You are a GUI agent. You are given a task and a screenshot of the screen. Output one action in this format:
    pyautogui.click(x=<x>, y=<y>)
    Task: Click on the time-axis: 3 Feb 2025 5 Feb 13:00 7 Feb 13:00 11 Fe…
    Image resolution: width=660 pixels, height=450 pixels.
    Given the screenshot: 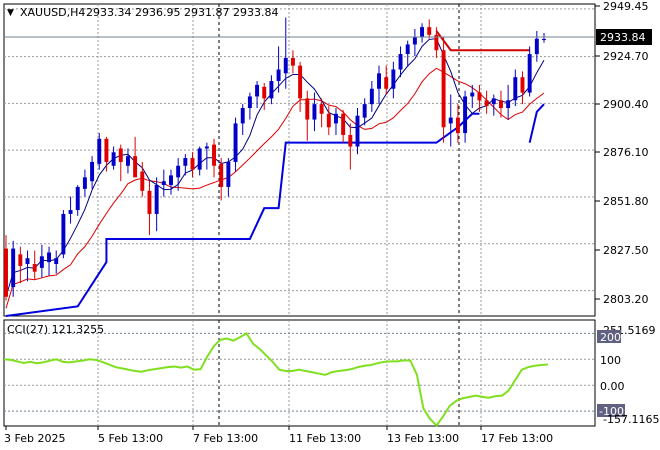 What is the action you would take?
    pyautogui.click(x=278, y=435)
    